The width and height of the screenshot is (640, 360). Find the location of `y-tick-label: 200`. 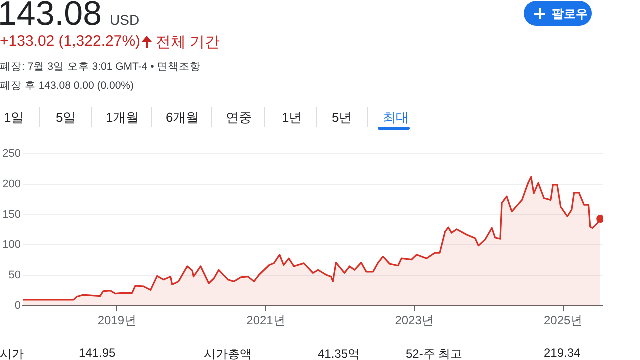

y-tick-label: 200 is located at coordinates (11, 184).